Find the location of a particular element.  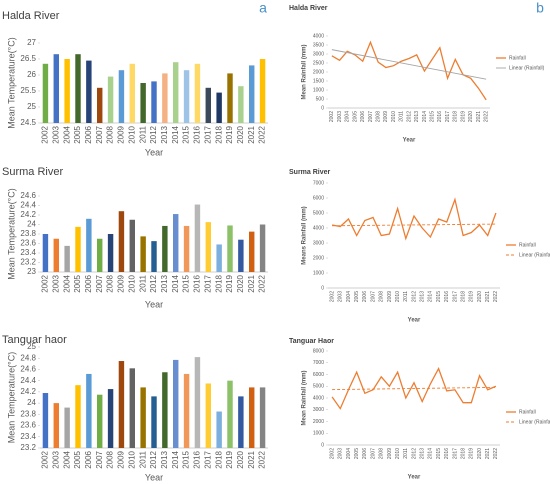

trend-line is located at coordinates (409, 64).